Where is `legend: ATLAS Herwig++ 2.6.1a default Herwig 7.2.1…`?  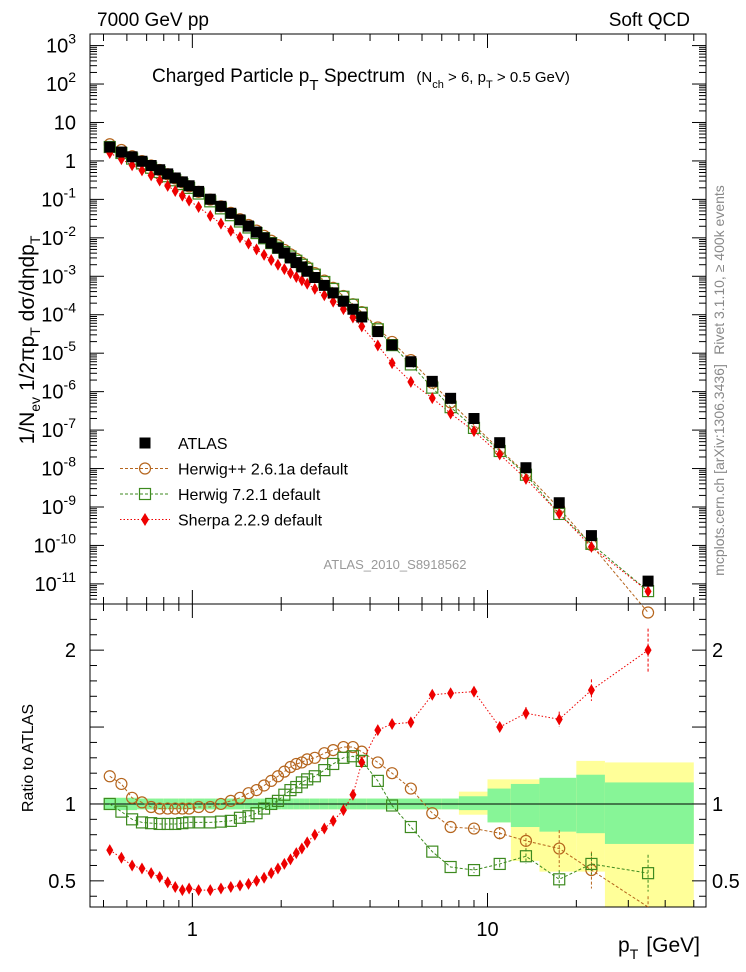 legend: ATLAS Herwig++ 2.6.1a default Herwig 7.2.1… is located at coordinates (234, 483).